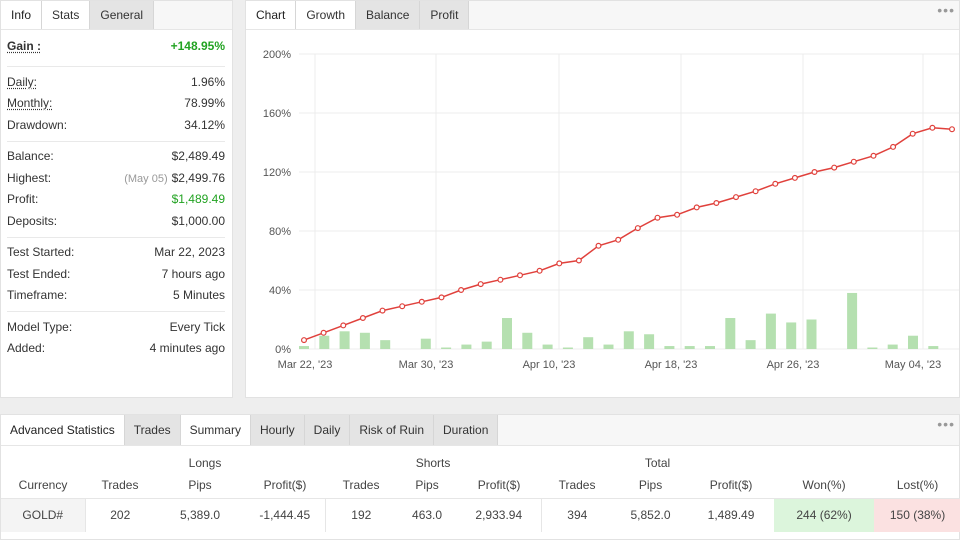 The width and height of the screenshot is (960, 540). Describe the element at coordinates (361, 485) in the screenshot. I see `col-short-trades: Trades` at that location.